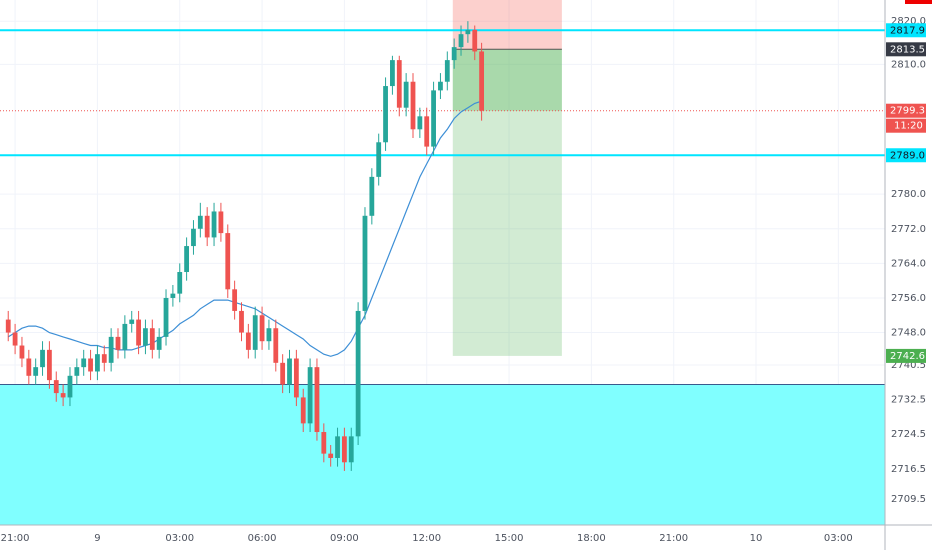 The image size is (932, 550). Describe the element at coordinates (97, 538) in the screenshot. I see `x-tick-label: 9` at that location.